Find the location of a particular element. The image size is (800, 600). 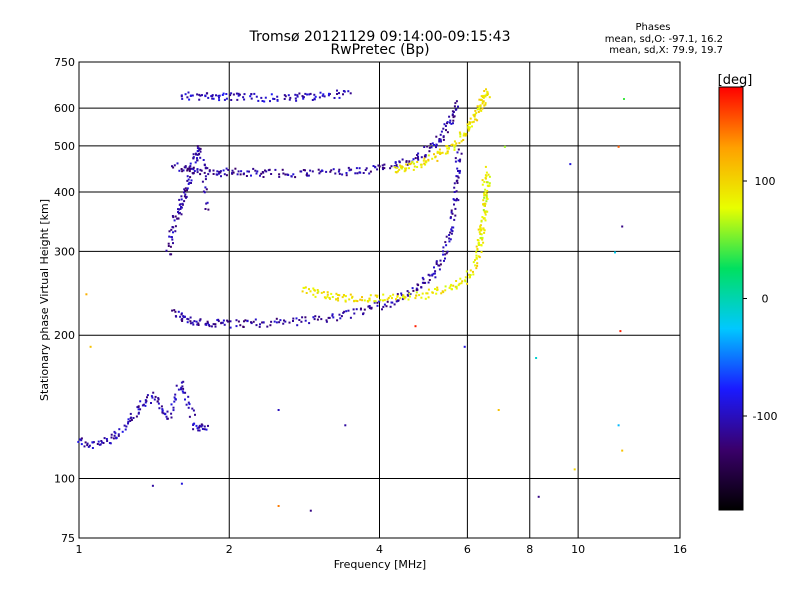

colorbar-tick-label: 0 is located at coordinates (765, 299).